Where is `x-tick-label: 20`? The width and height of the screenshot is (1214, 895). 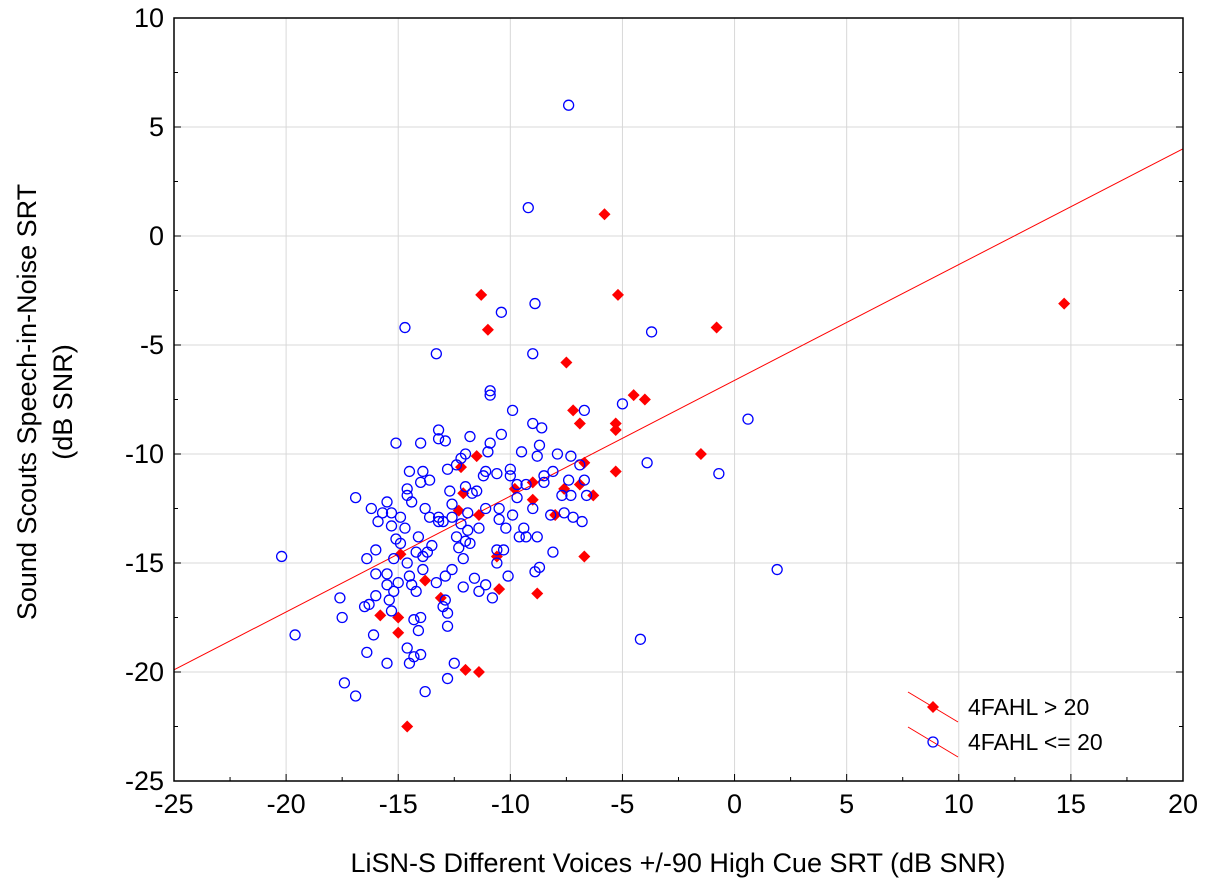 x-tick-label: 20 is located at coordinates (1183, 804).